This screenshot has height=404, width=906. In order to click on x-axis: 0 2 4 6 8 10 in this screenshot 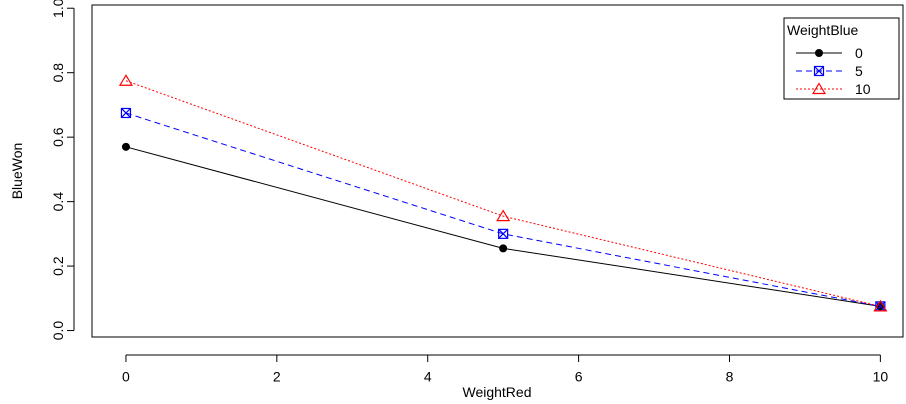, I will do `click(505, 369)`.